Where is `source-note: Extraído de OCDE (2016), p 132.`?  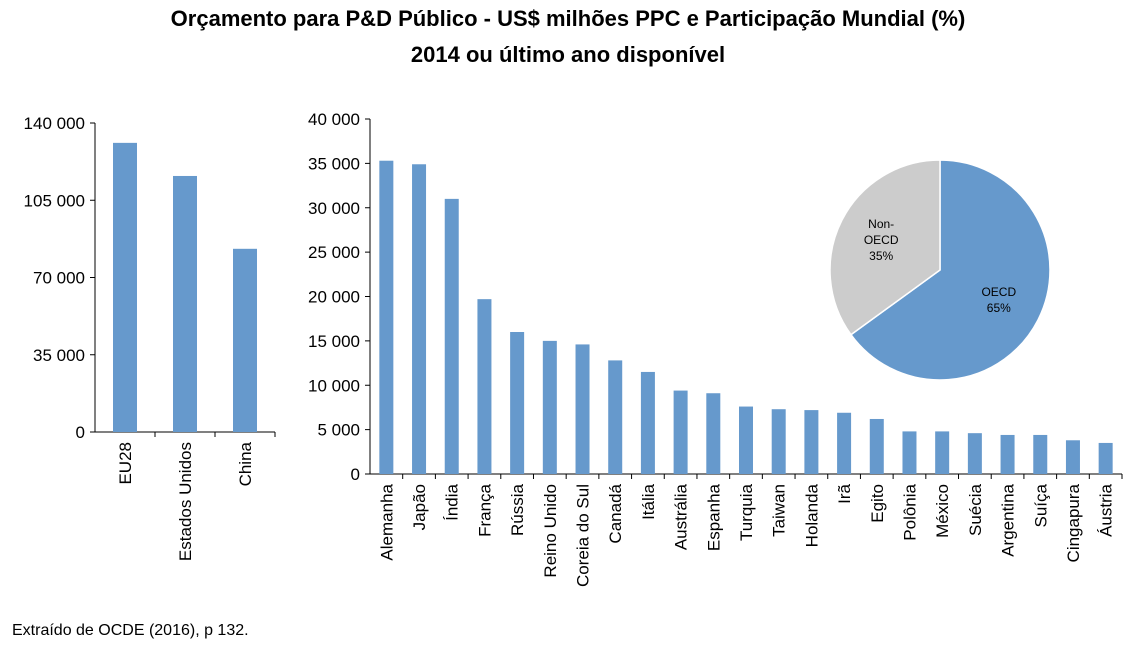 source-note: Extraído de OCDE (2016), p 132. is located at coordinates (130, 630).